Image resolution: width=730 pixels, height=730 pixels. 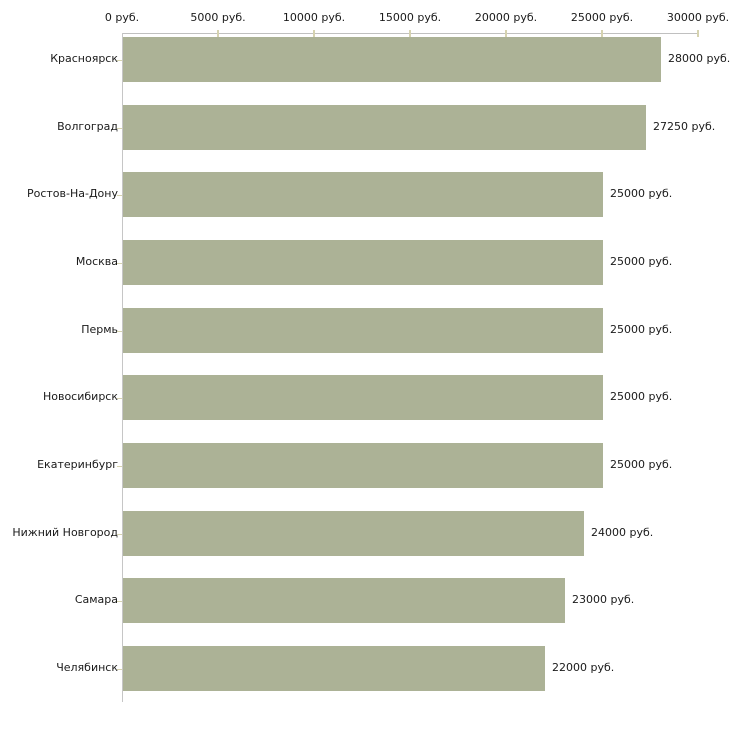 What do you see at coordinates (80, 396) in the screenshot?
I see `category-label: Новосибирск` at bounding box center [80, 396].